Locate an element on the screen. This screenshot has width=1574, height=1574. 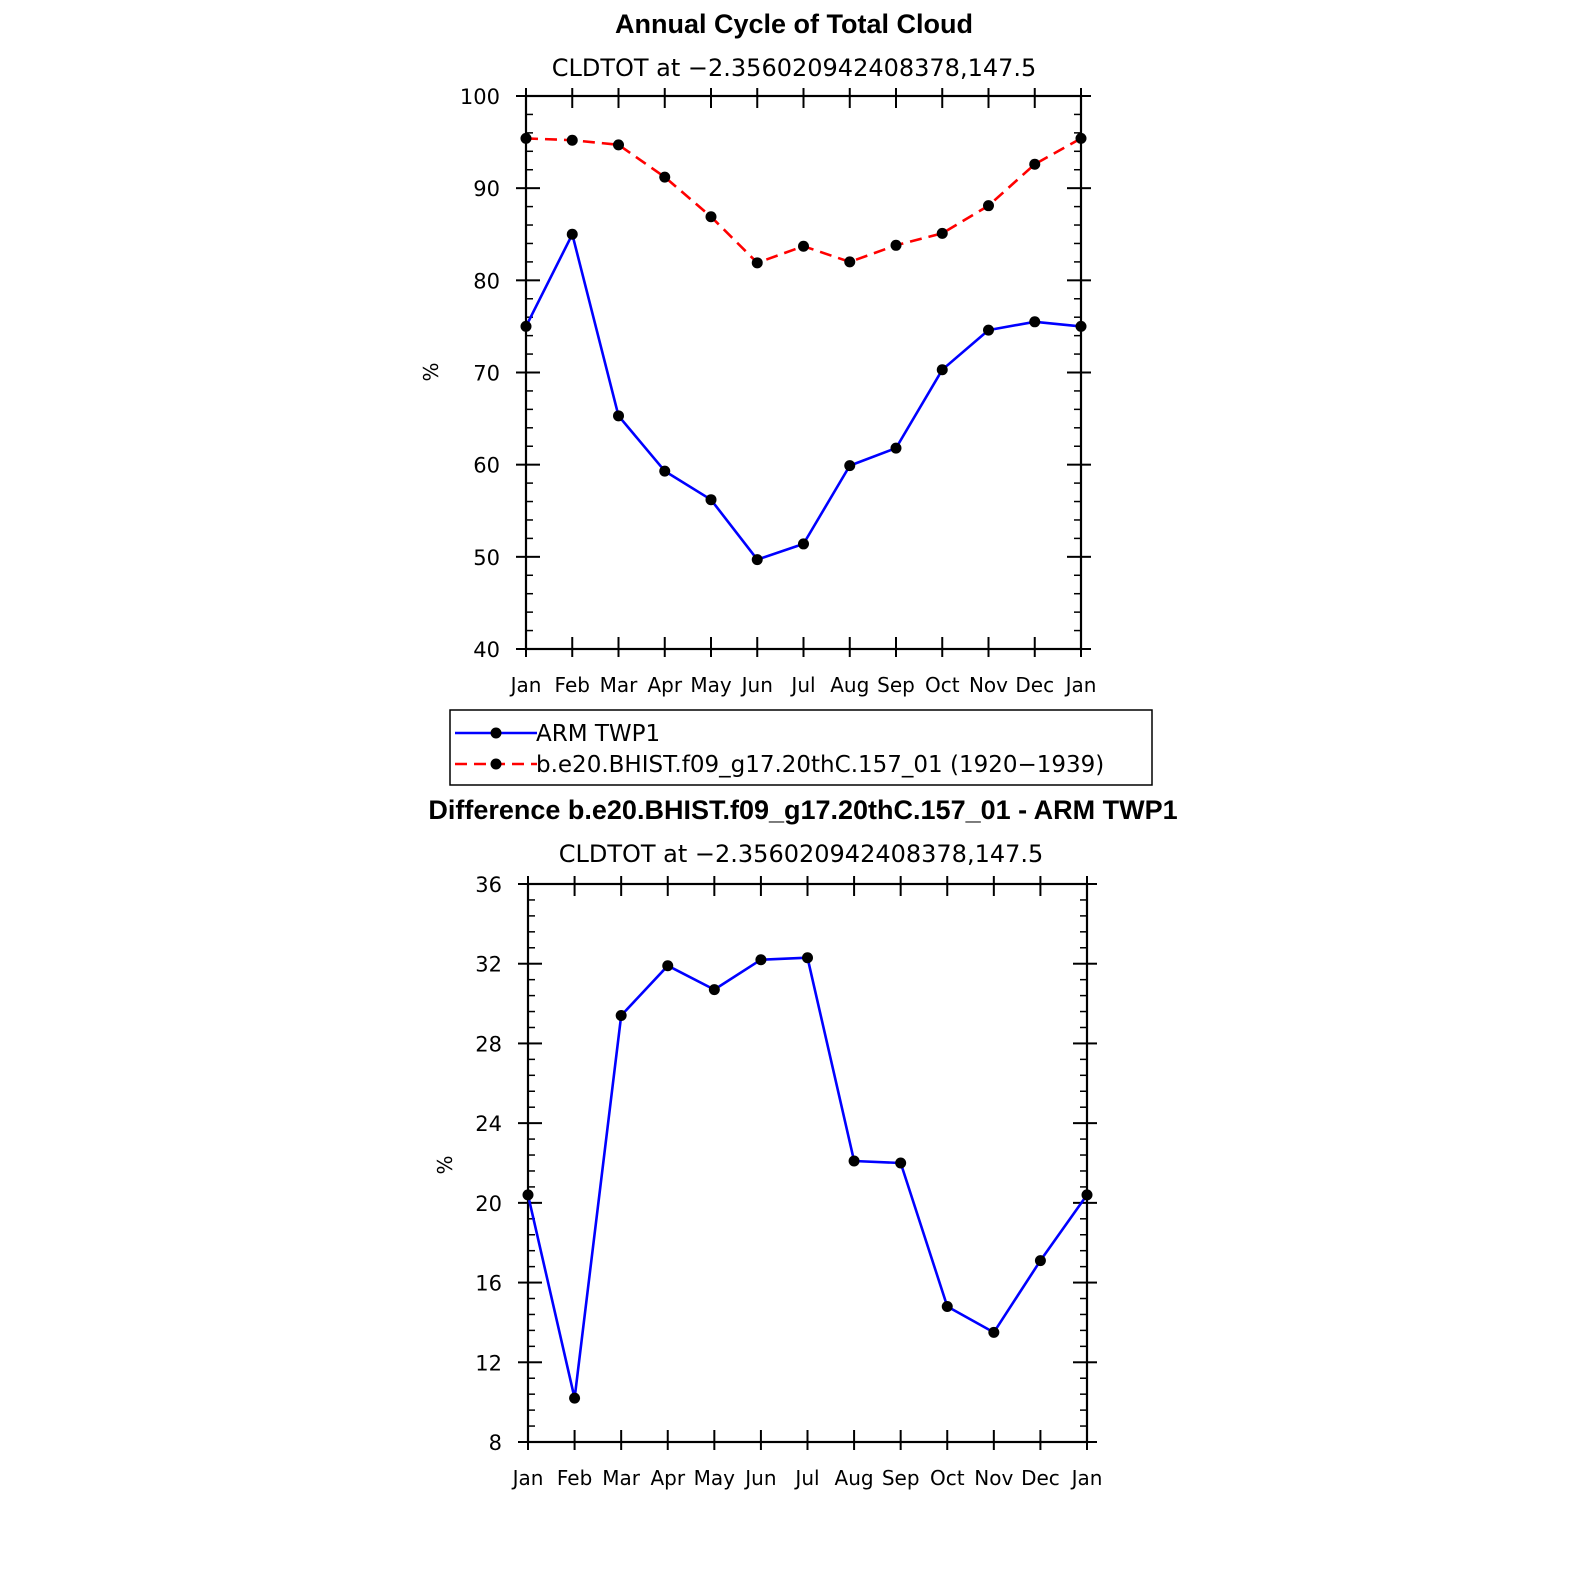
y-tick-label: 60 is located at coordinates (486, 466).